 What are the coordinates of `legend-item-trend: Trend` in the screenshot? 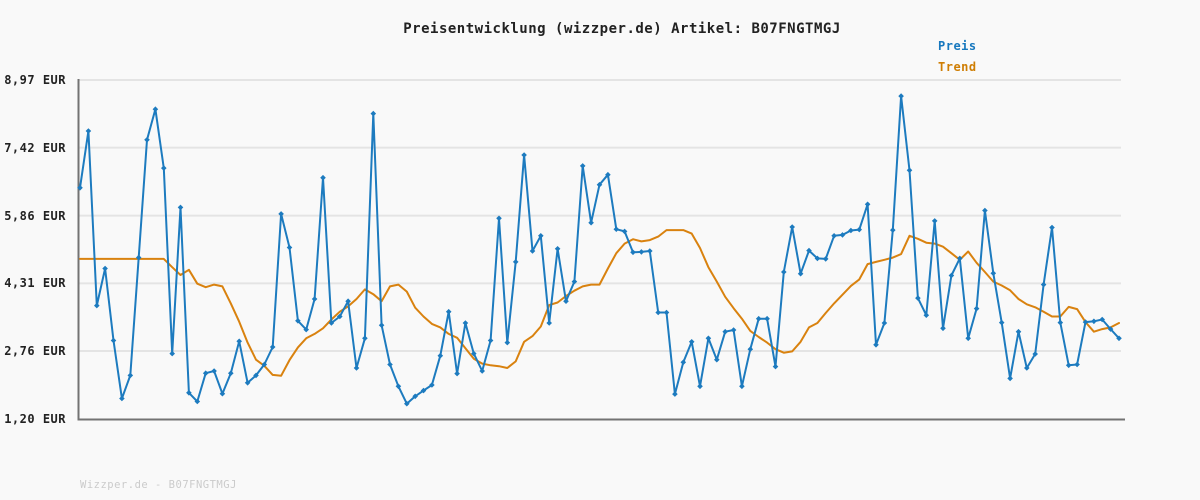 It's located at (957, 67).